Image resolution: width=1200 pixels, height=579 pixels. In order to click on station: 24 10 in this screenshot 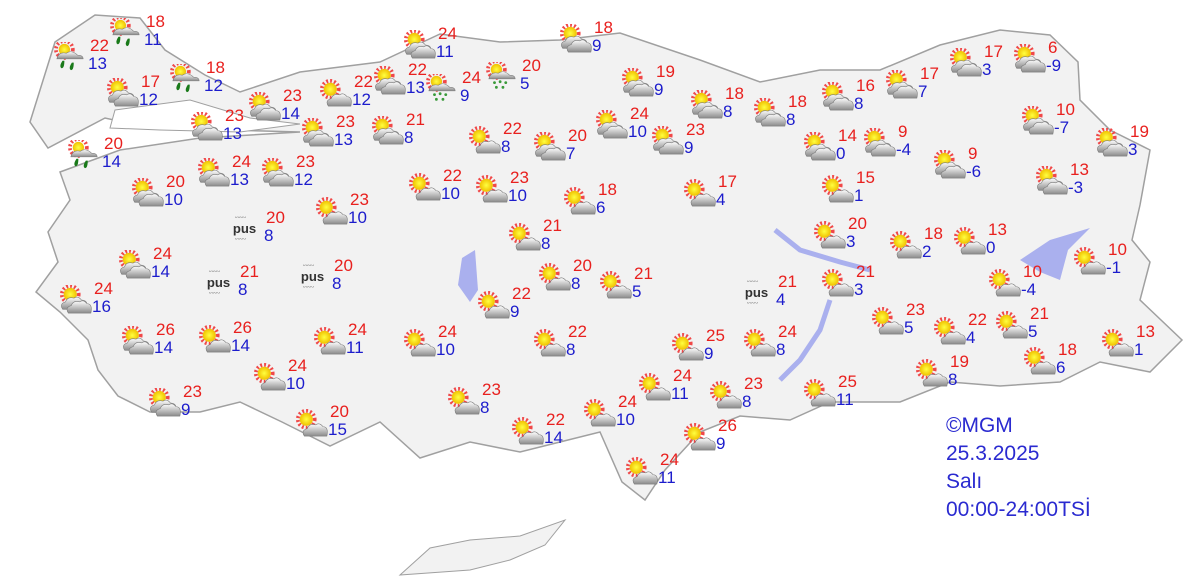, I will do `click(627, 127)`.